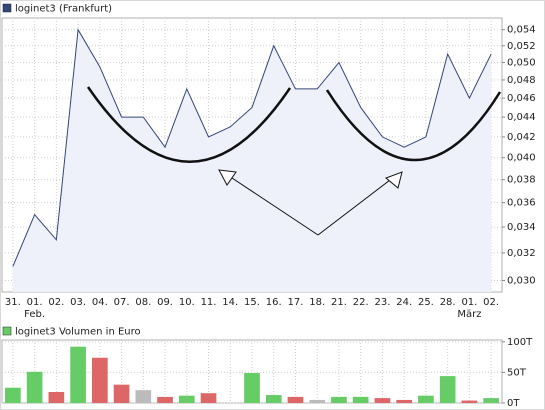 This screenshot has height=410, width=545. Describe the element at coordinates (521, 180) in the screenshot. I see `y-tick-label: 0,038` at that location.